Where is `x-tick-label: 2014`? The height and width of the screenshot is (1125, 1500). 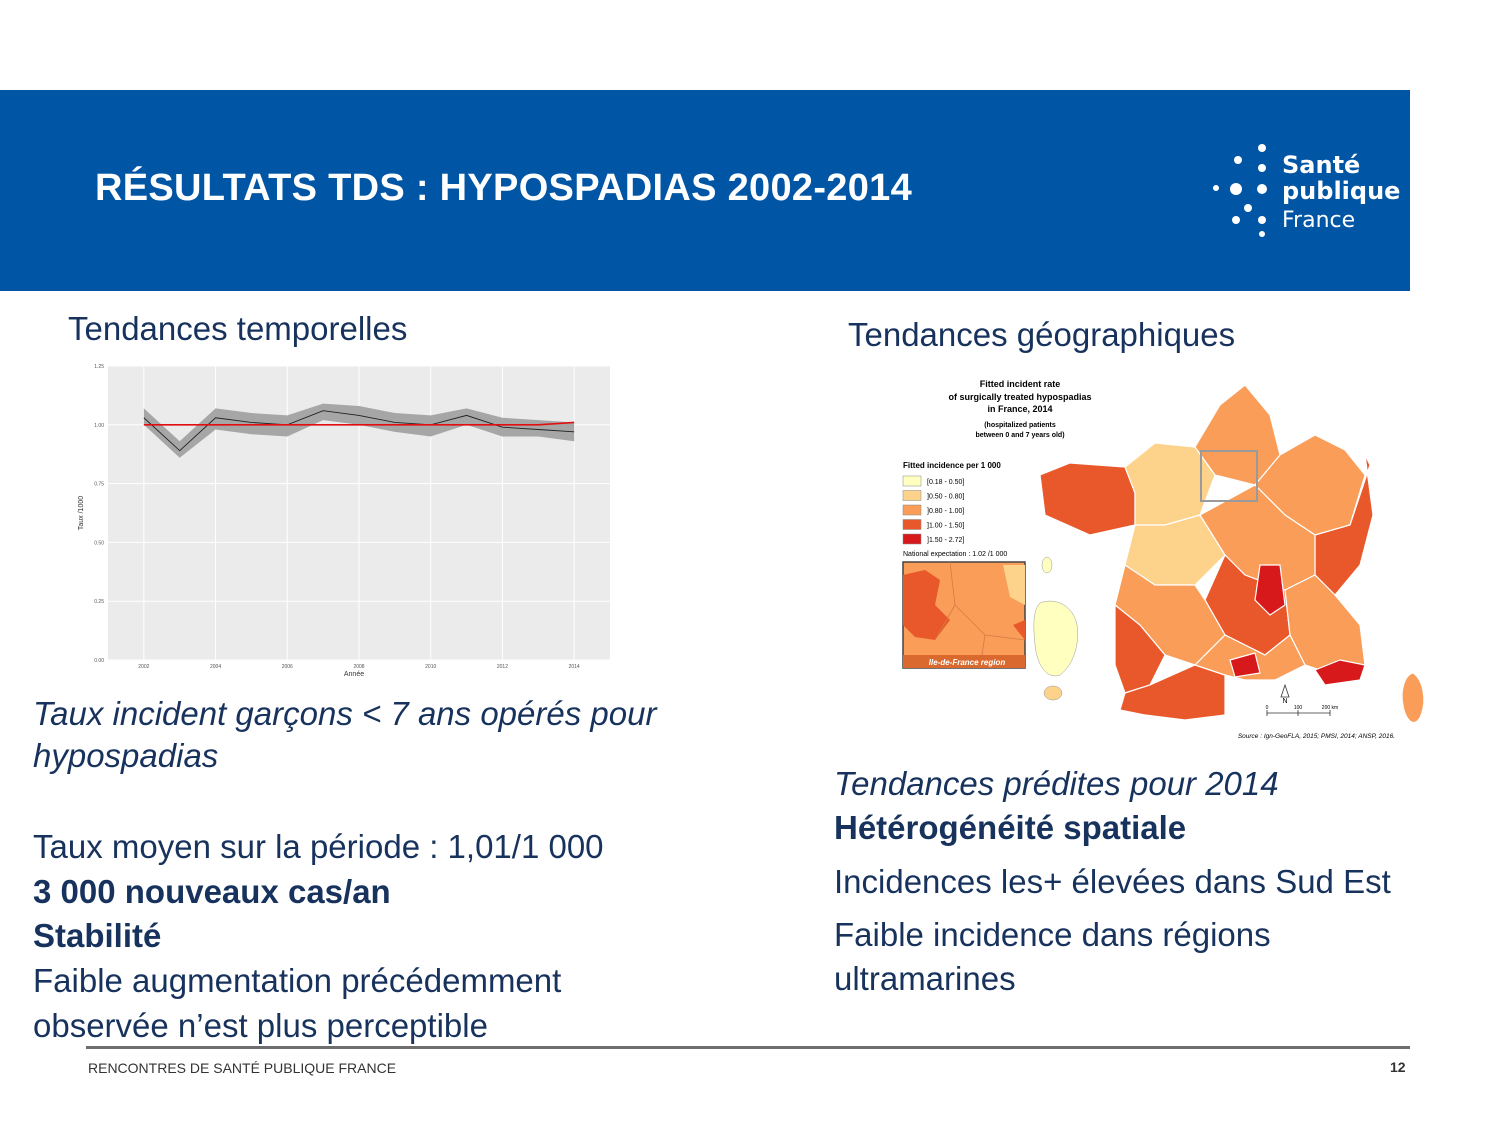
x-tick-label: 2014 is located at coordinates (574, 667).